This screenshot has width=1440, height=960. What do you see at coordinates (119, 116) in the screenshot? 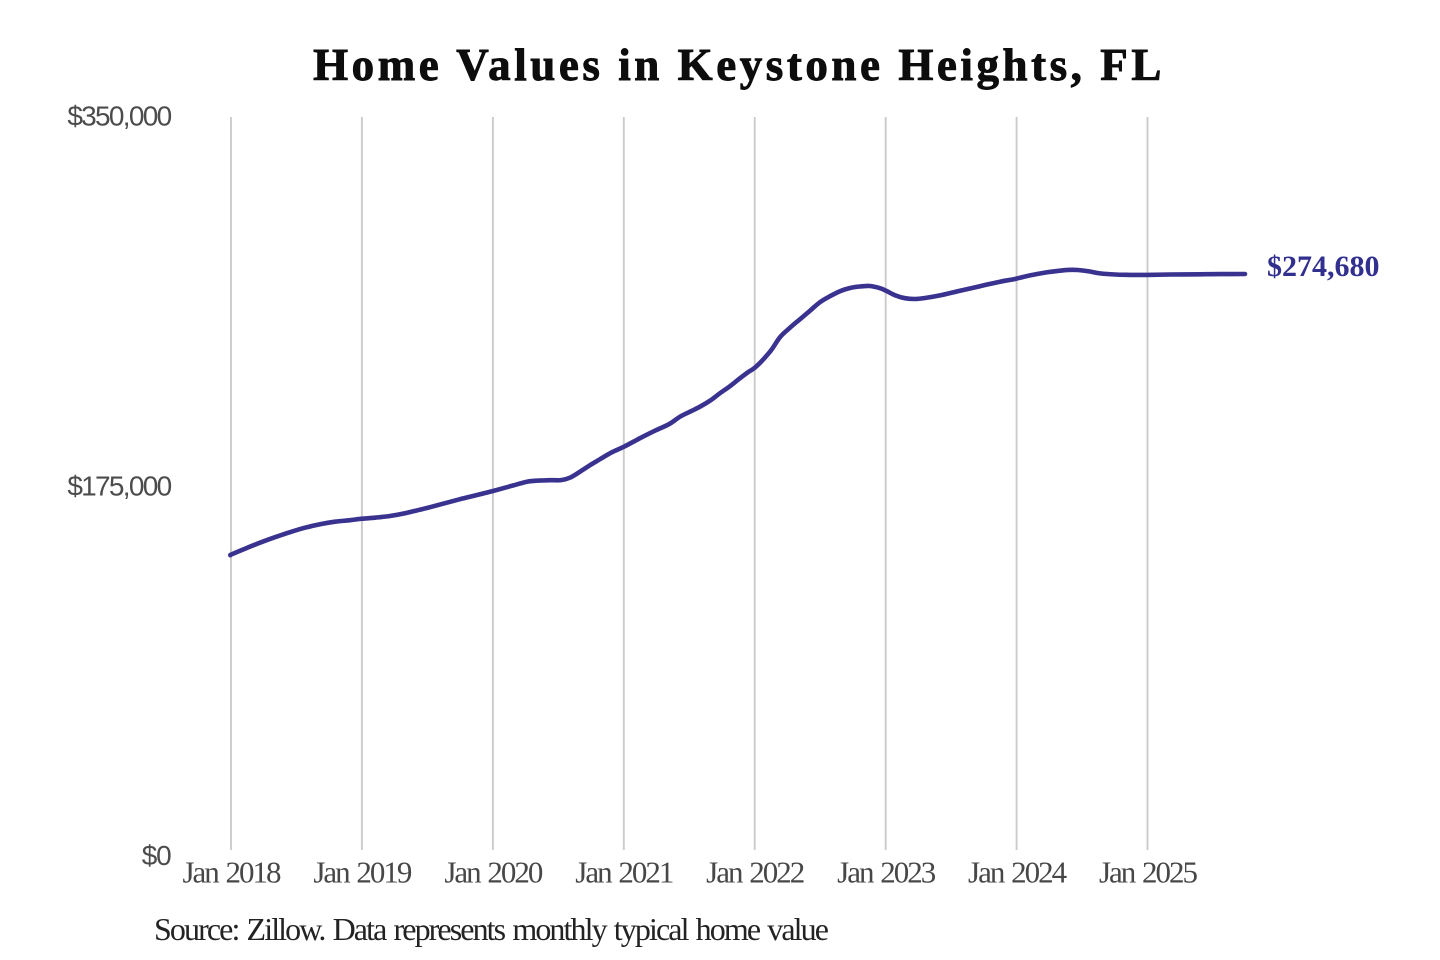
I see `svg-text: $350,000` at bounding box center [119, 116].